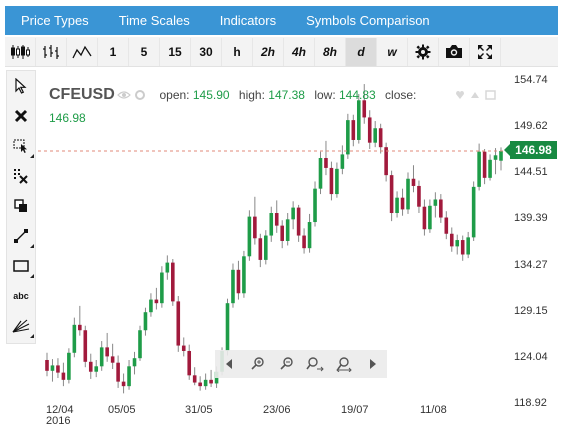 This screenshot has width=567, height=436. Describe the element at coordinates (144, 51) in the screenshot. I see `period-5-button: 5` at that location.